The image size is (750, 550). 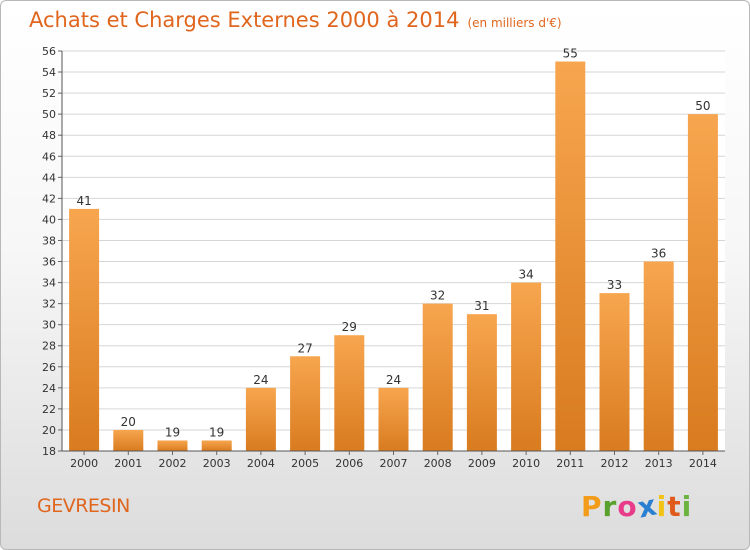 I want to click on x-tick-label: 2013, so click(x=659, y=463).